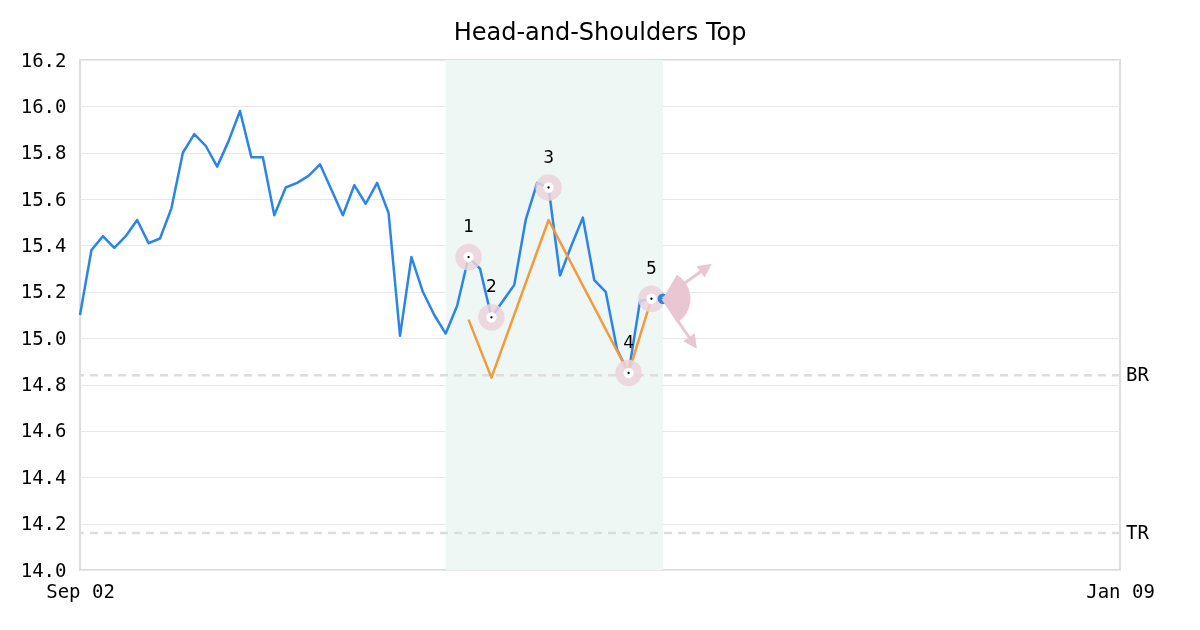 Image resolution: width=1200 pixels, height=630 pixels. Describe the element at coordinates (80, 590) in the screenshot. I see `x-tick-label: Sep 02` at that location.